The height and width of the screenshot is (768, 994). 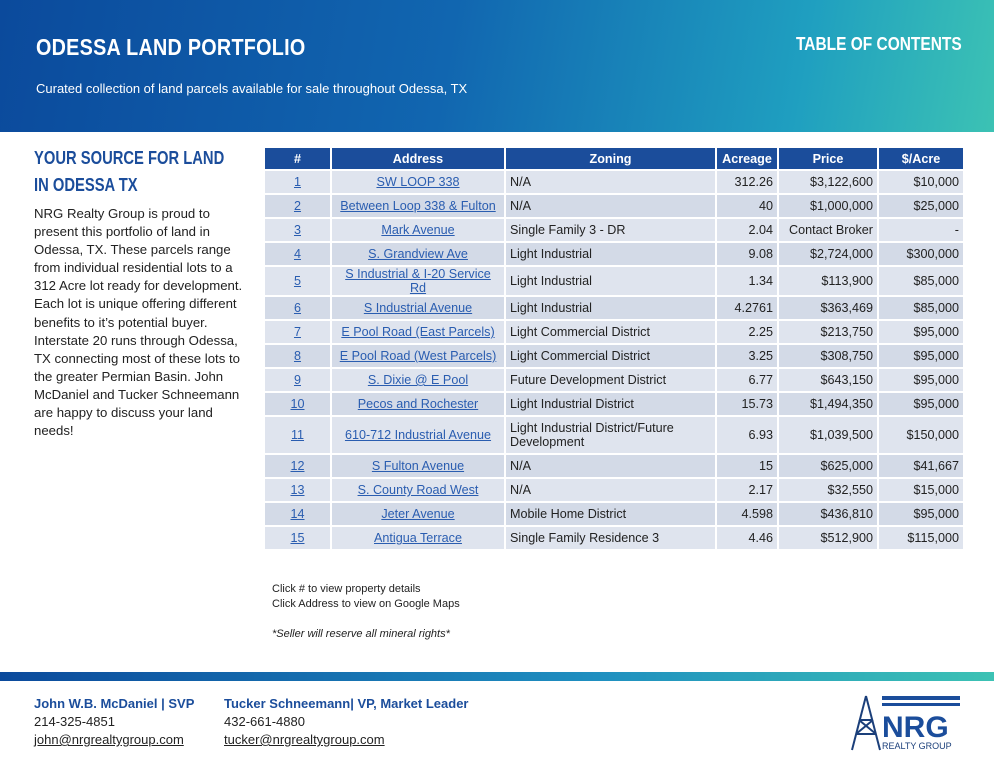 What do you see at coordinates (921, 254) in the screenshot?
I see `table-cell: $300,000` at bounding box center [921, 254].